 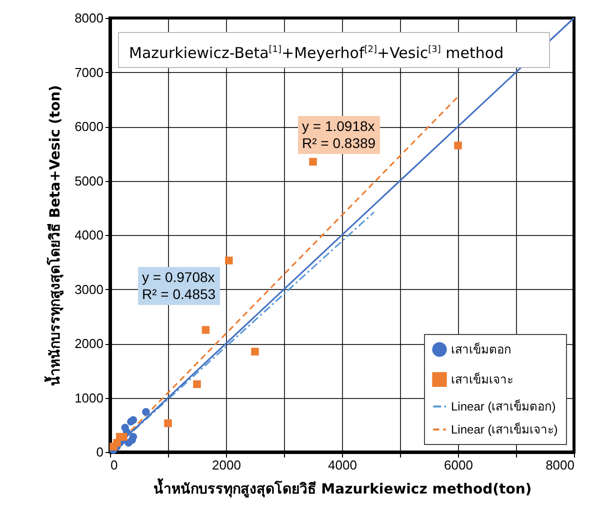 I want to click on x-tick-label: 4000, so click(x=342, y=465).